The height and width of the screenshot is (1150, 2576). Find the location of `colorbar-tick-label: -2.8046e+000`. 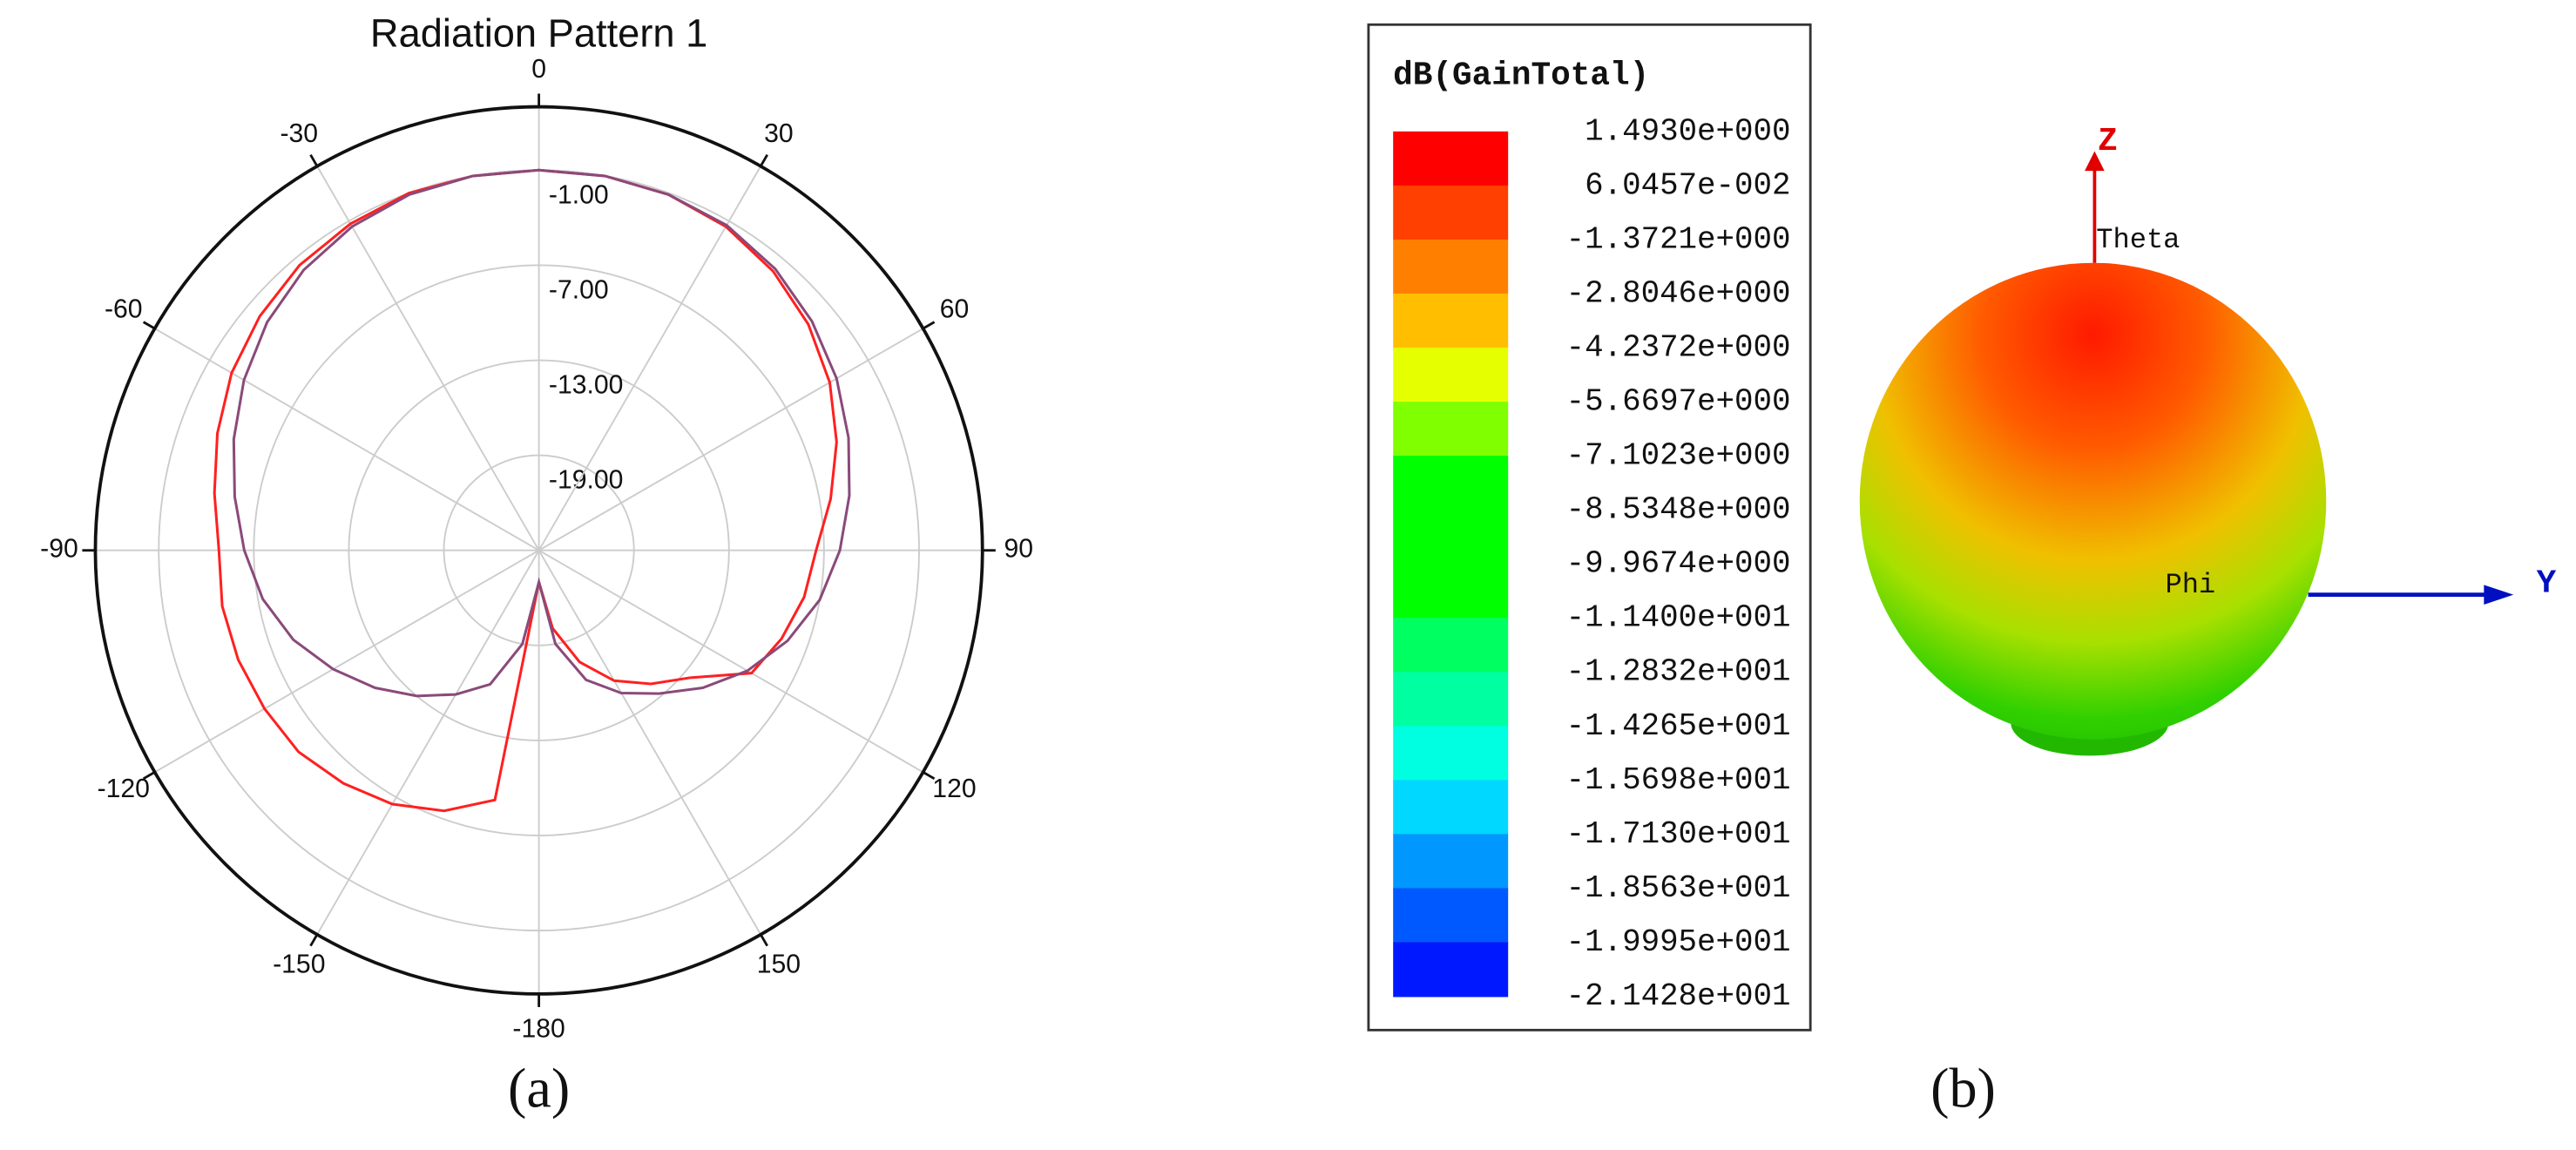

colorbar-tick-label: -2.8046e+000 is located at coordinates (1678, 293).